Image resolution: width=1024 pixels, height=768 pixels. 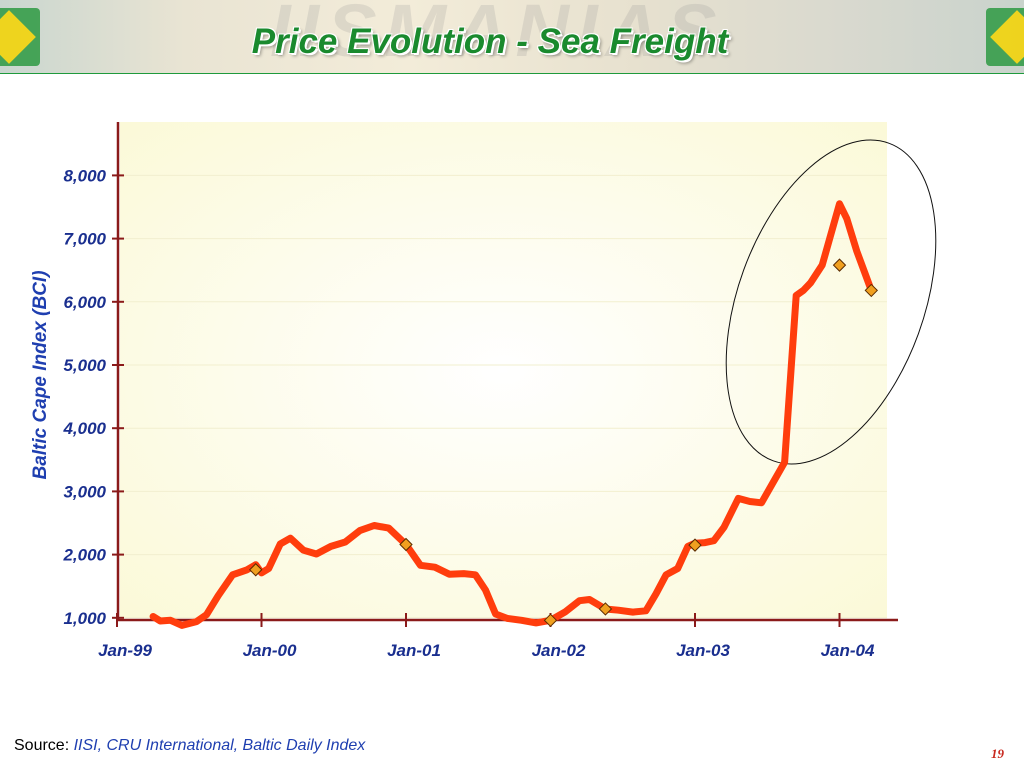 What do you see at coordinates (84, 491) in the screenshot?
I see `y-tick-label: 3,000` at bounding box center [84, 491].